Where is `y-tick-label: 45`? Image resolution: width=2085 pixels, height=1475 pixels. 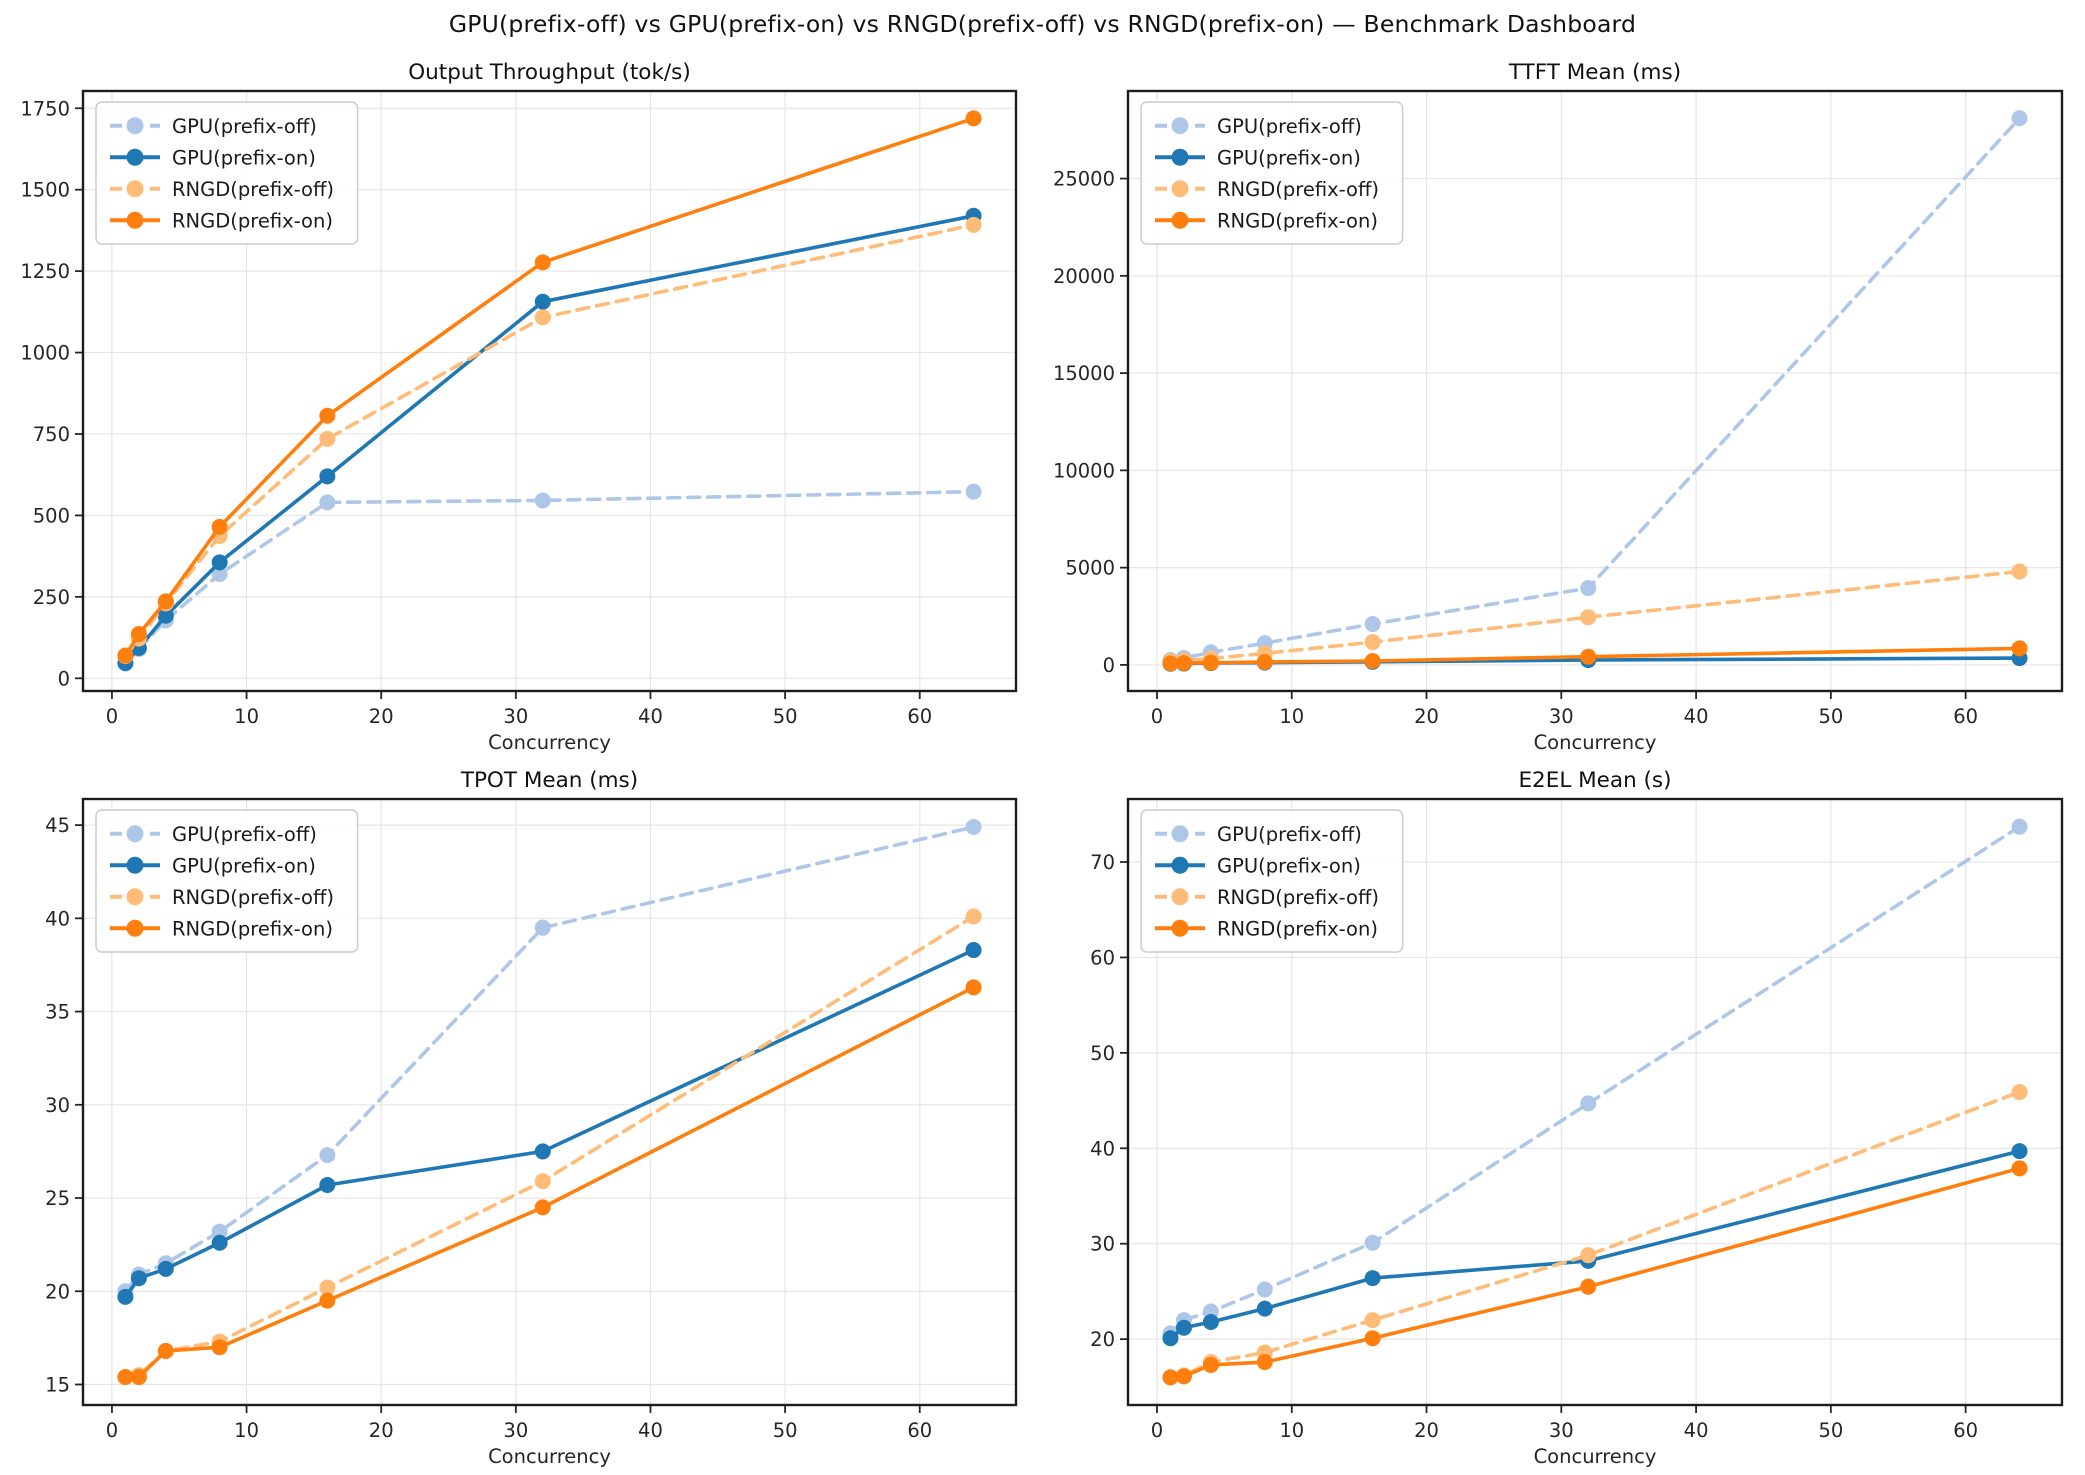
y-tick-label: 45 is located at coordinates (57, 825).